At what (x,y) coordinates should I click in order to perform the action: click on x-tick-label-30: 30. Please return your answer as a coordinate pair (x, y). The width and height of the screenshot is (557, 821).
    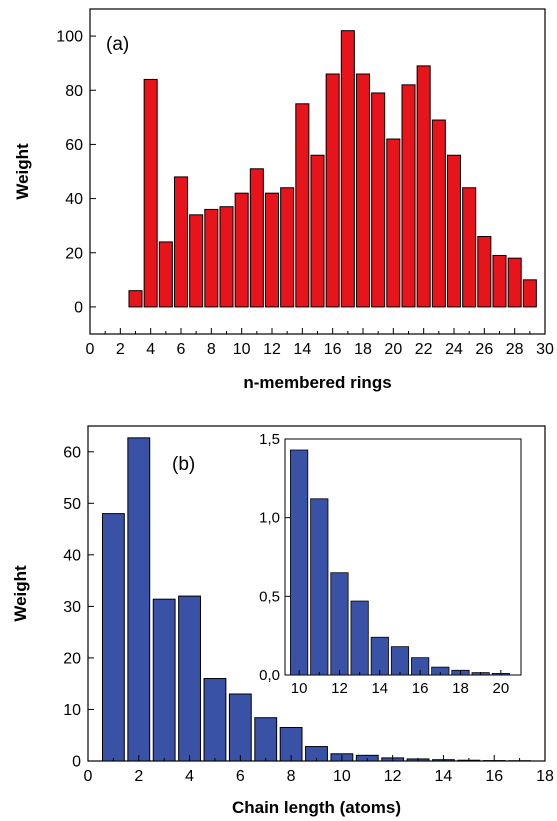
    Looking at the image, I should click on (545, 349).